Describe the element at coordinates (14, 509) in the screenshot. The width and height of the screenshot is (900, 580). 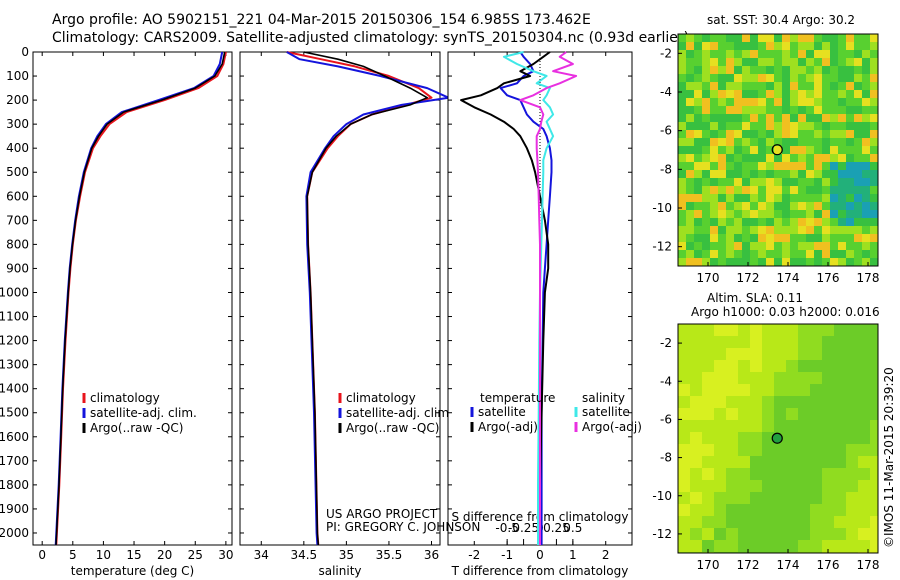
I see `y-tick-label: 1900` at that location.